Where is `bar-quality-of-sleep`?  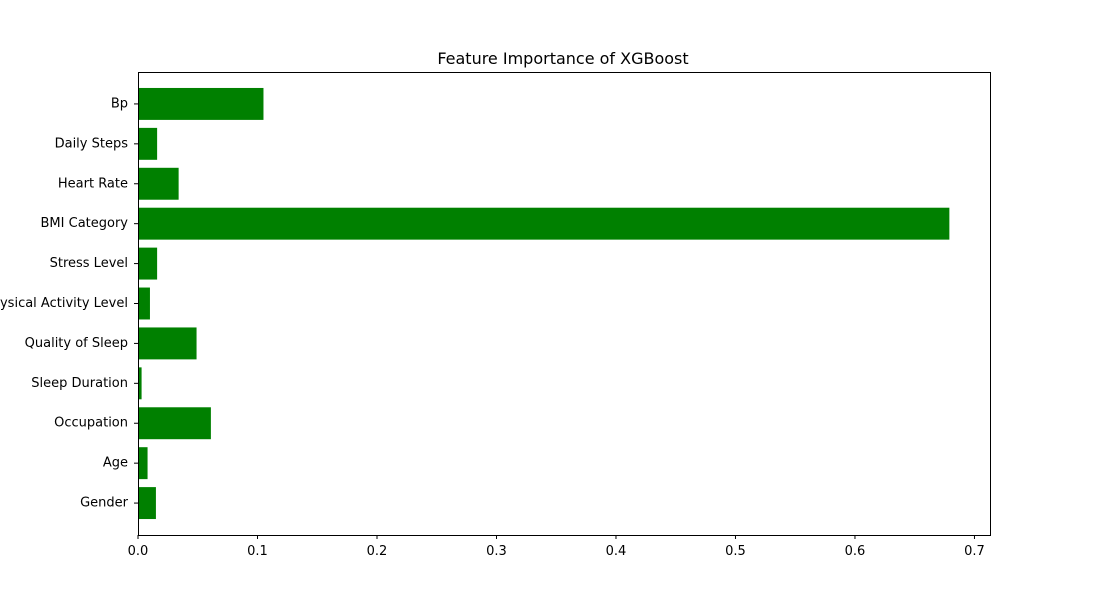 bar-quality-of-sleep is located at coordinates (167, 343).